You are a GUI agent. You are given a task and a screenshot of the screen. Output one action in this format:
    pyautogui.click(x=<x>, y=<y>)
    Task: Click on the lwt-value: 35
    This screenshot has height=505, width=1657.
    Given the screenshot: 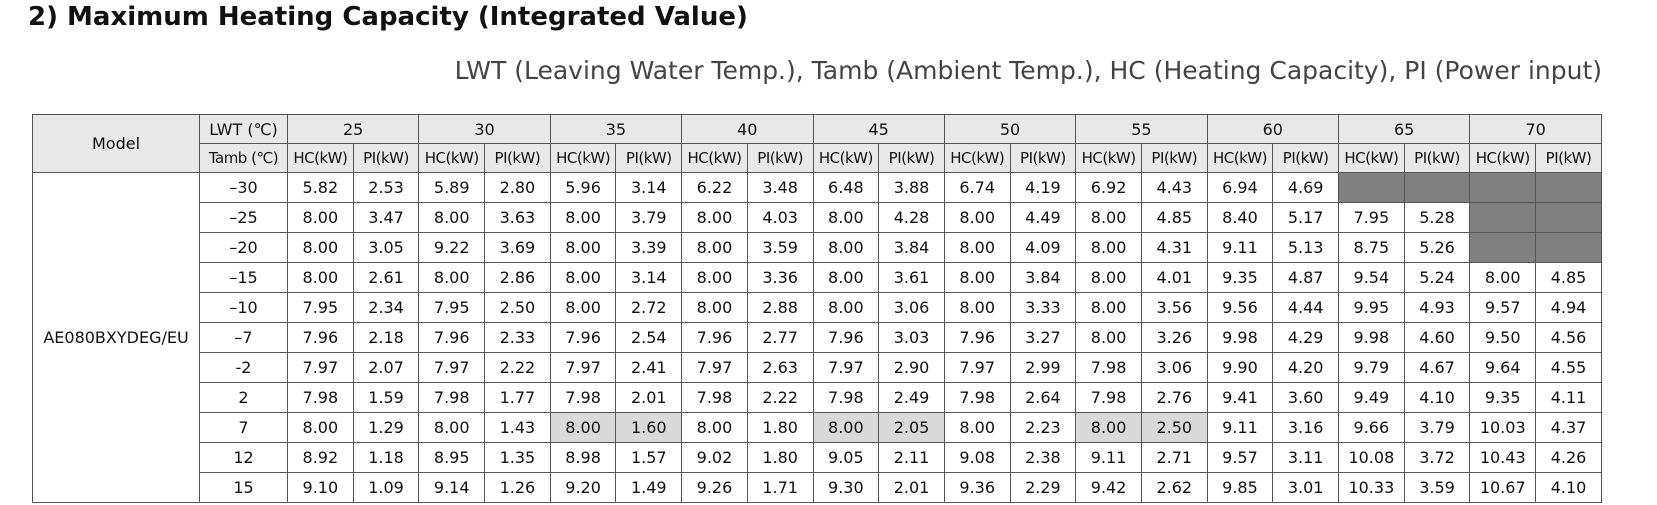 What is the action you would take?
    pyautogui.click(x=616, y=129)
    